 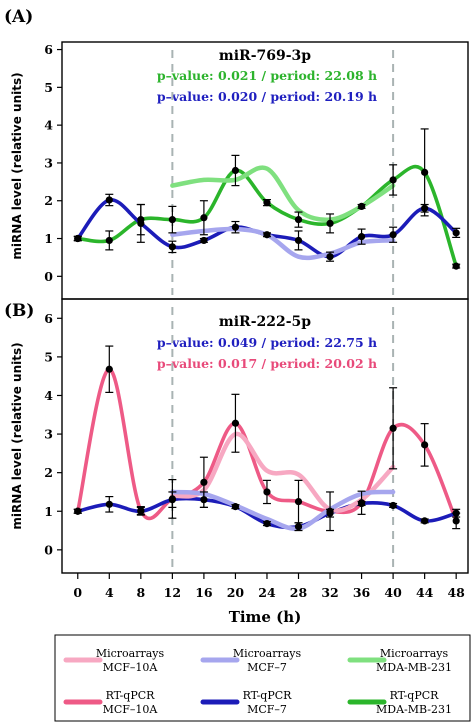 What do you see at coordinates (265, 617) in the screenshot?
I see `x-axis-label: Time (h)` at bounding box center [265, 617].